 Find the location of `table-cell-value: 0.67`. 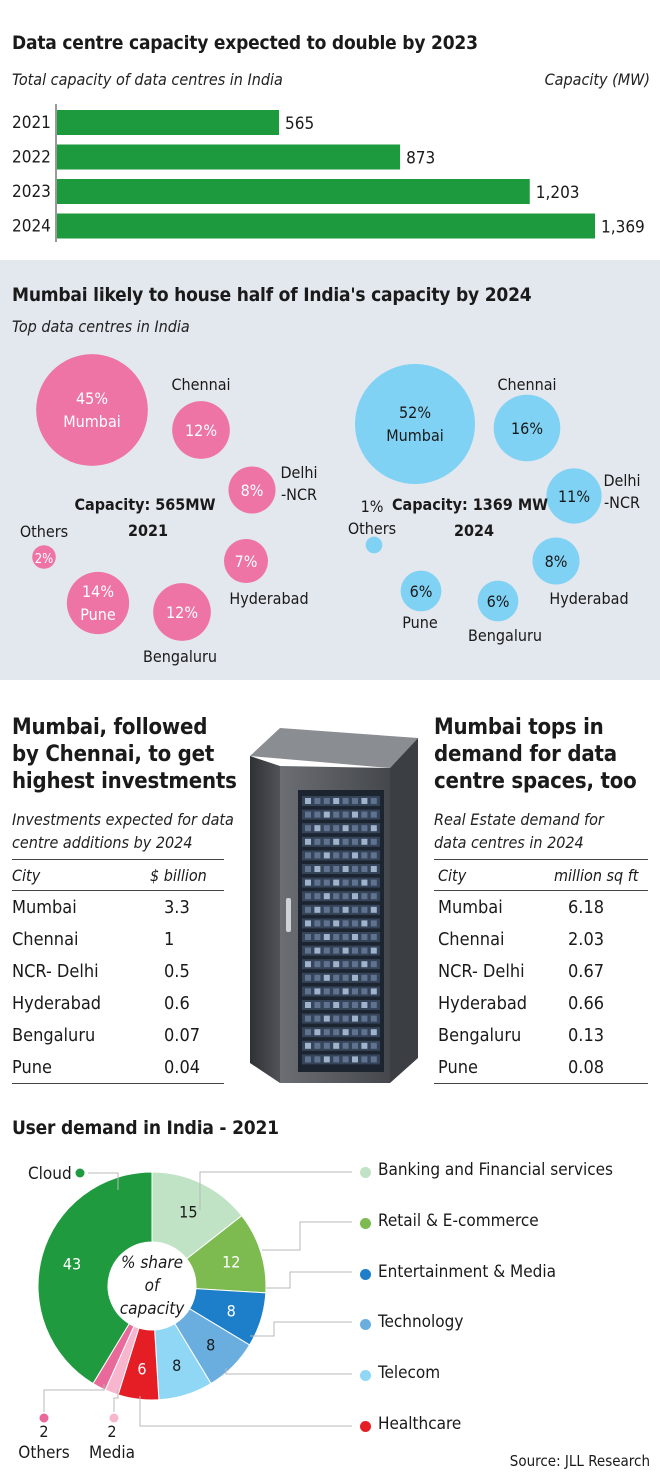

table-cell-value: 0.67 is located at coordinates (586, 971).